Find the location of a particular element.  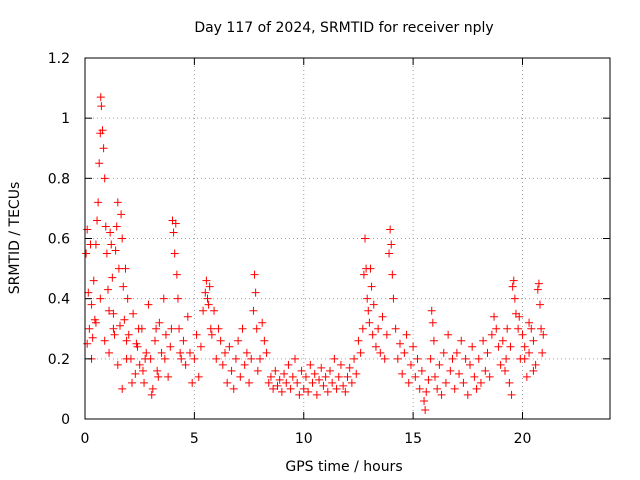

y-tick-label: 1 is located at coordinates (65, 119).